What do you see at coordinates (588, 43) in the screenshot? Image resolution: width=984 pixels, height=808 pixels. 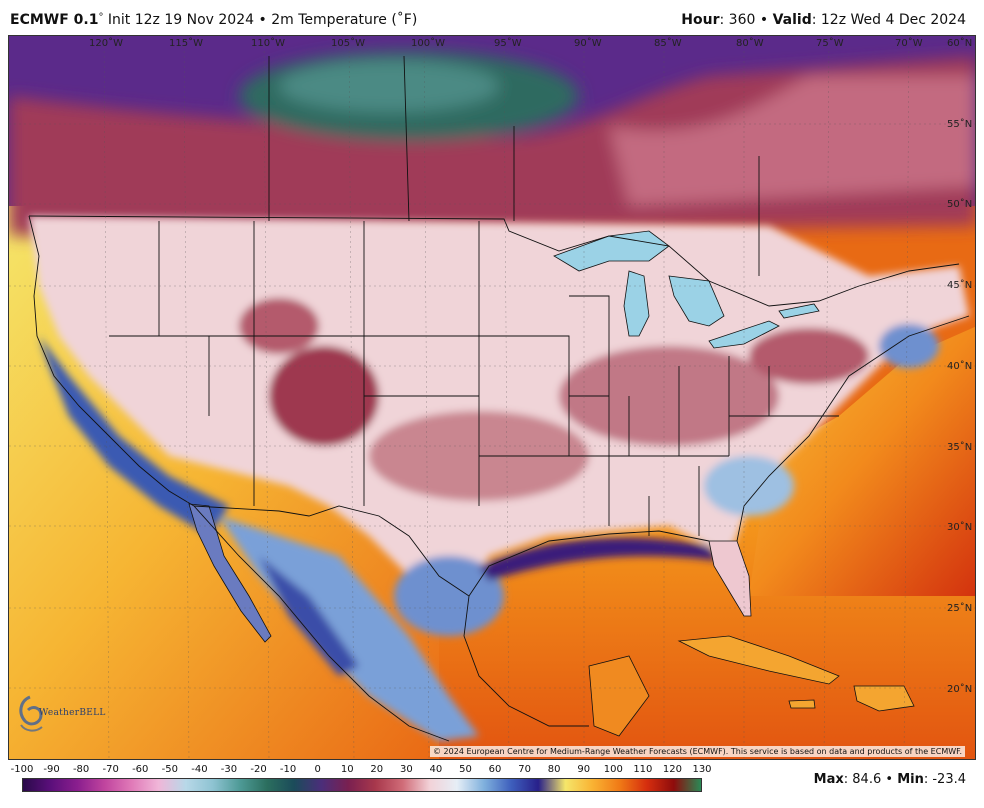 I see `lon-label-90w: 90˚W` at bounding box center [588, 43].